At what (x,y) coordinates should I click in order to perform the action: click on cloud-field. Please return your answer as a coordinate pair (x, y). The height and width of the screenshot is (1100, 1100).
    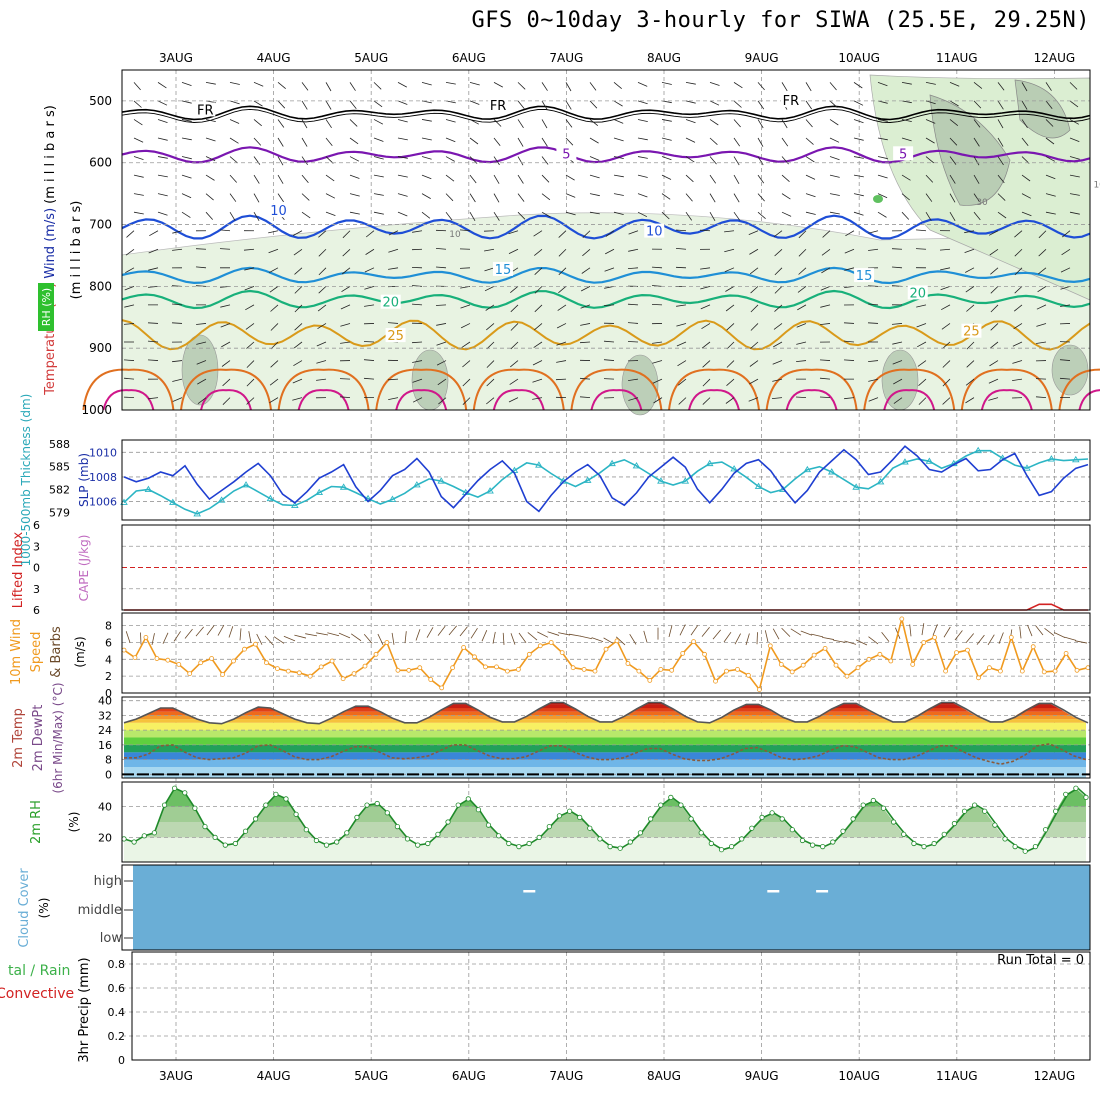
    Looking at the image, I should click on (611, 907).